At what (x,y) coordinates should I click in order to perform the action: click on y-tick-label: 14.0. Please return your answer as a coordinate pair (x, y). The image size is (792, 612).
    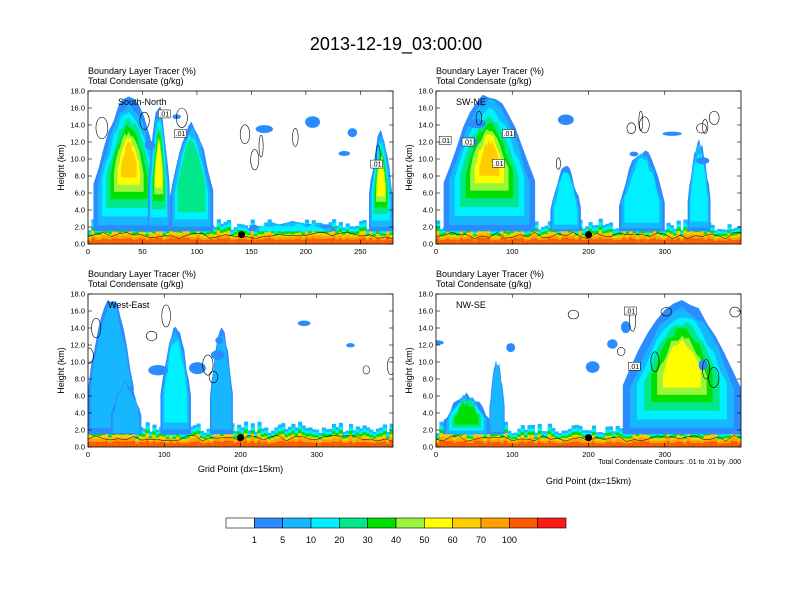
    Looking at the image, I should click on (77, 328).